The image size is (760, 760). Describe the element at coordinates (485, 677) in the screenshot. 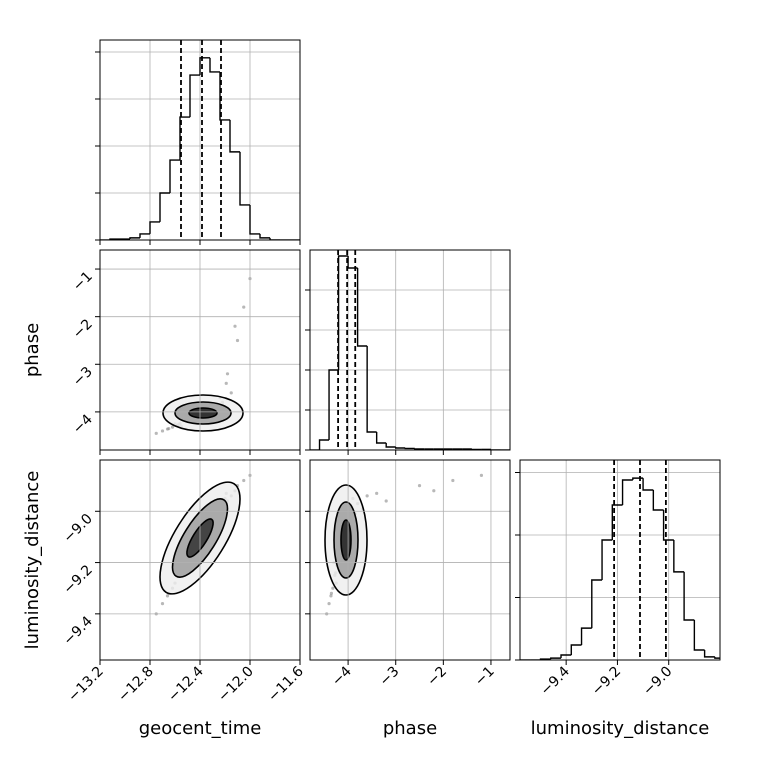

I see `x-tick-label: −1` at that location.